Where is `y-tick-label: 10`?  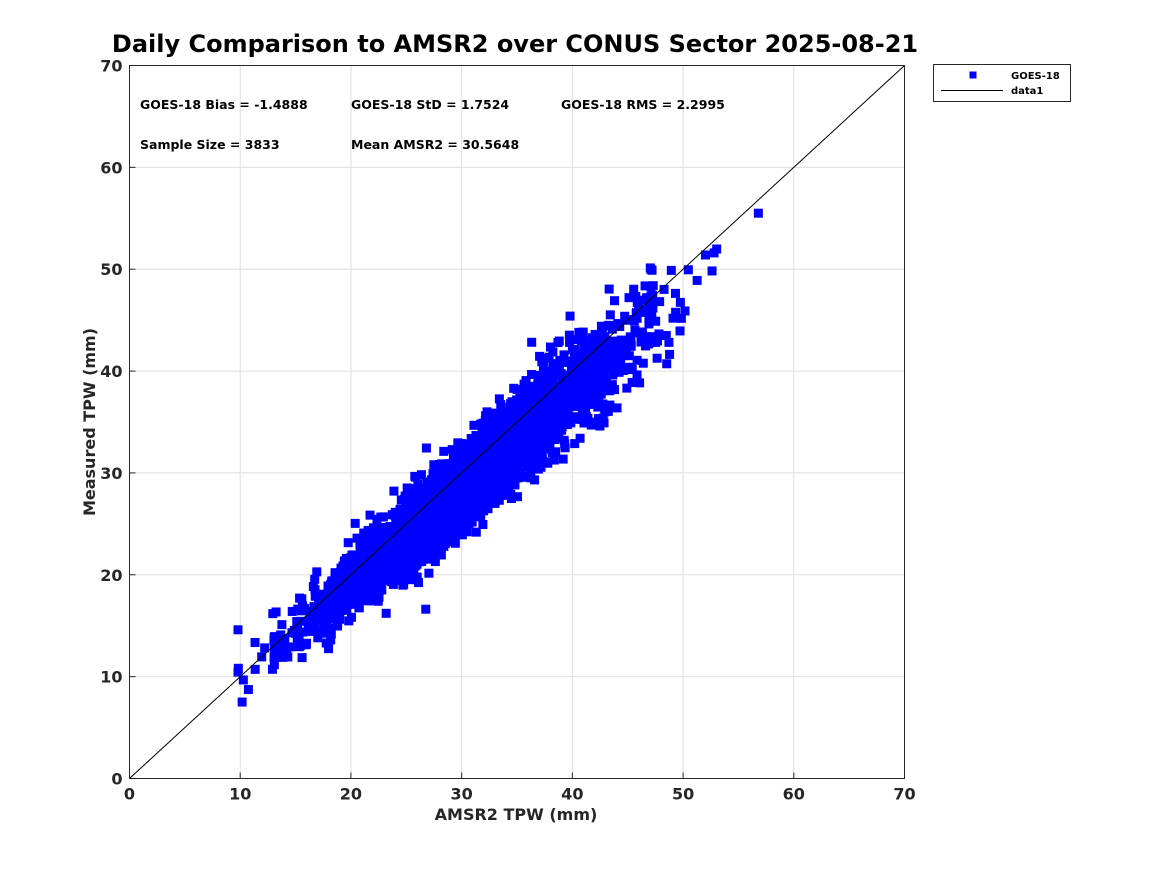
y-tick-label: 10 is located at coordinates (111, 677).